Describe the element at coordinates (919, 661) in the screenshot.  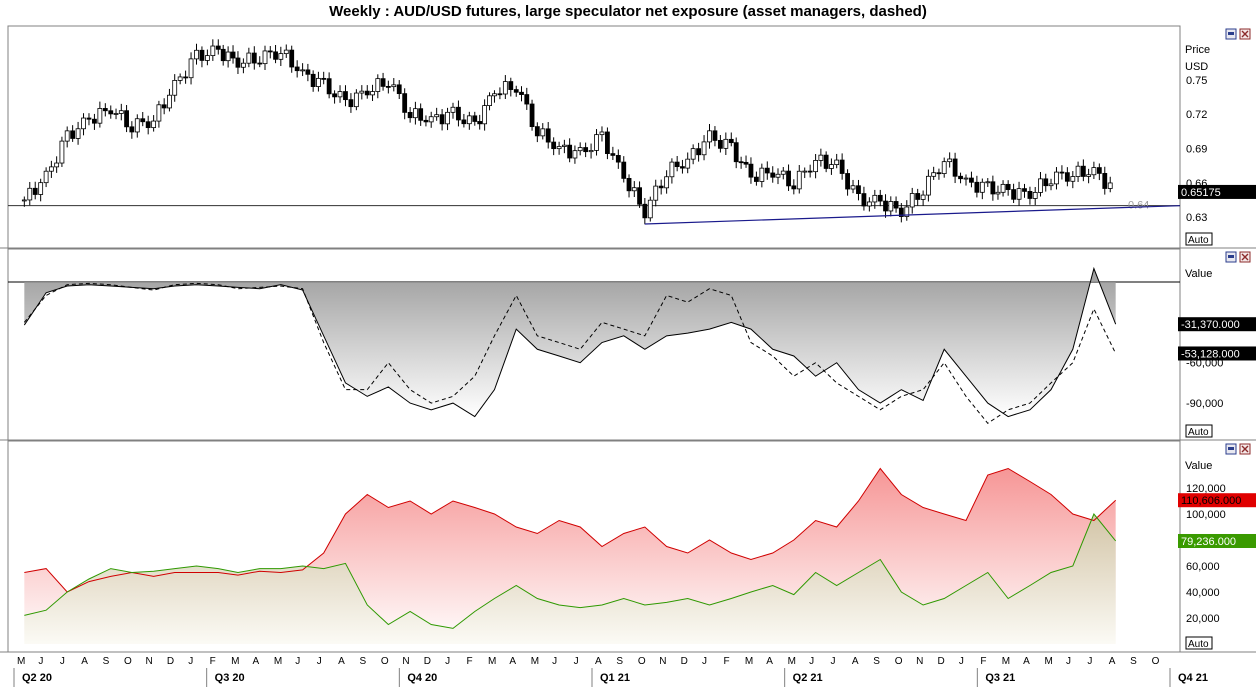
I see `month-tick-label: N` at that location.